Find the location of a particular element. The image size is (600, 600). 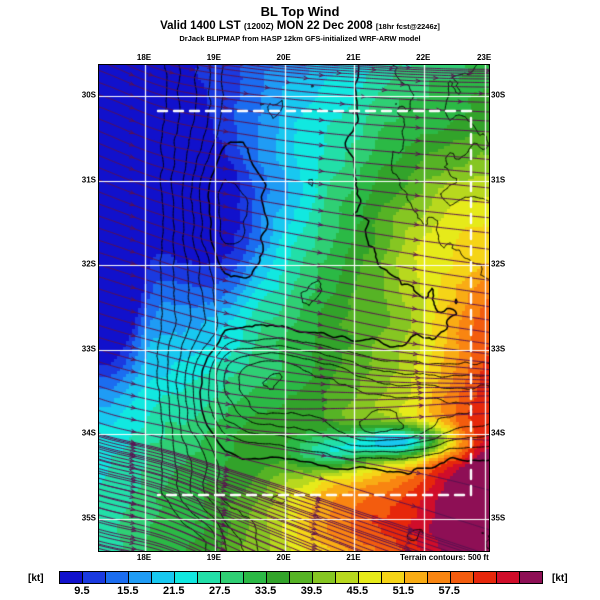

colorbar-unit-left: [kt] is located at coordinates (36, 578).